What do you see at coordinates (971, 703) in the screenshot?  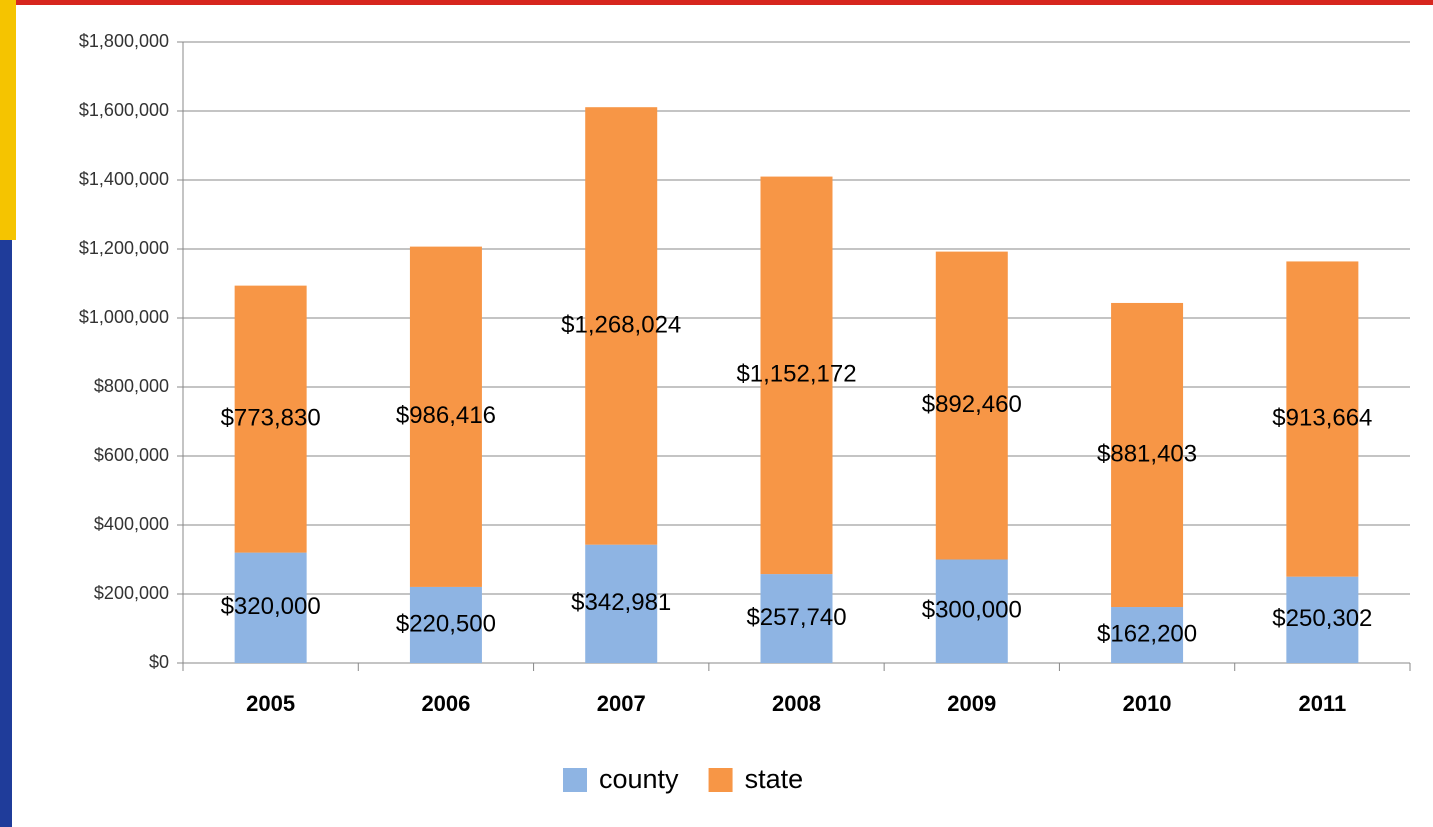 I see `x-tick-label: 2009` at bounding box center [971, 703].